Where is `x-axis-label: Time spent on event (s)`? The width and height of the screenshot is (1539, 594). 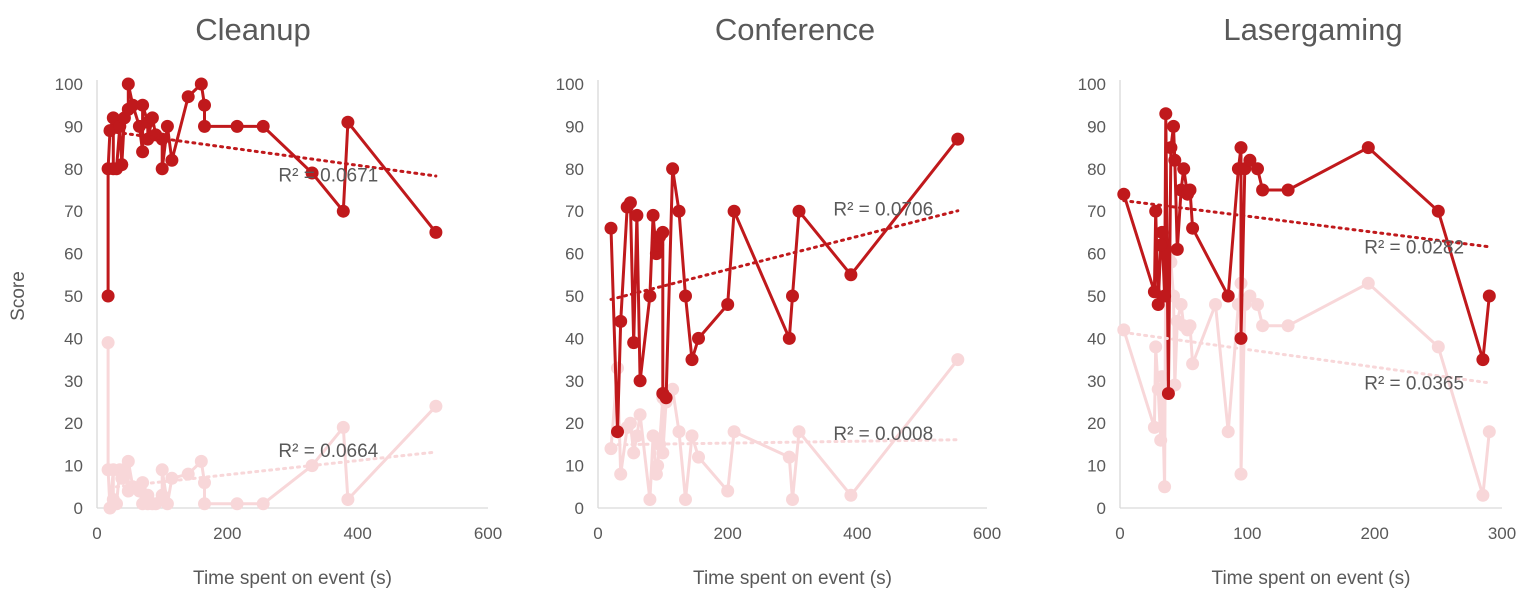
x-axis-label: Time spent on event (s) is located at coordinates (292, 578).